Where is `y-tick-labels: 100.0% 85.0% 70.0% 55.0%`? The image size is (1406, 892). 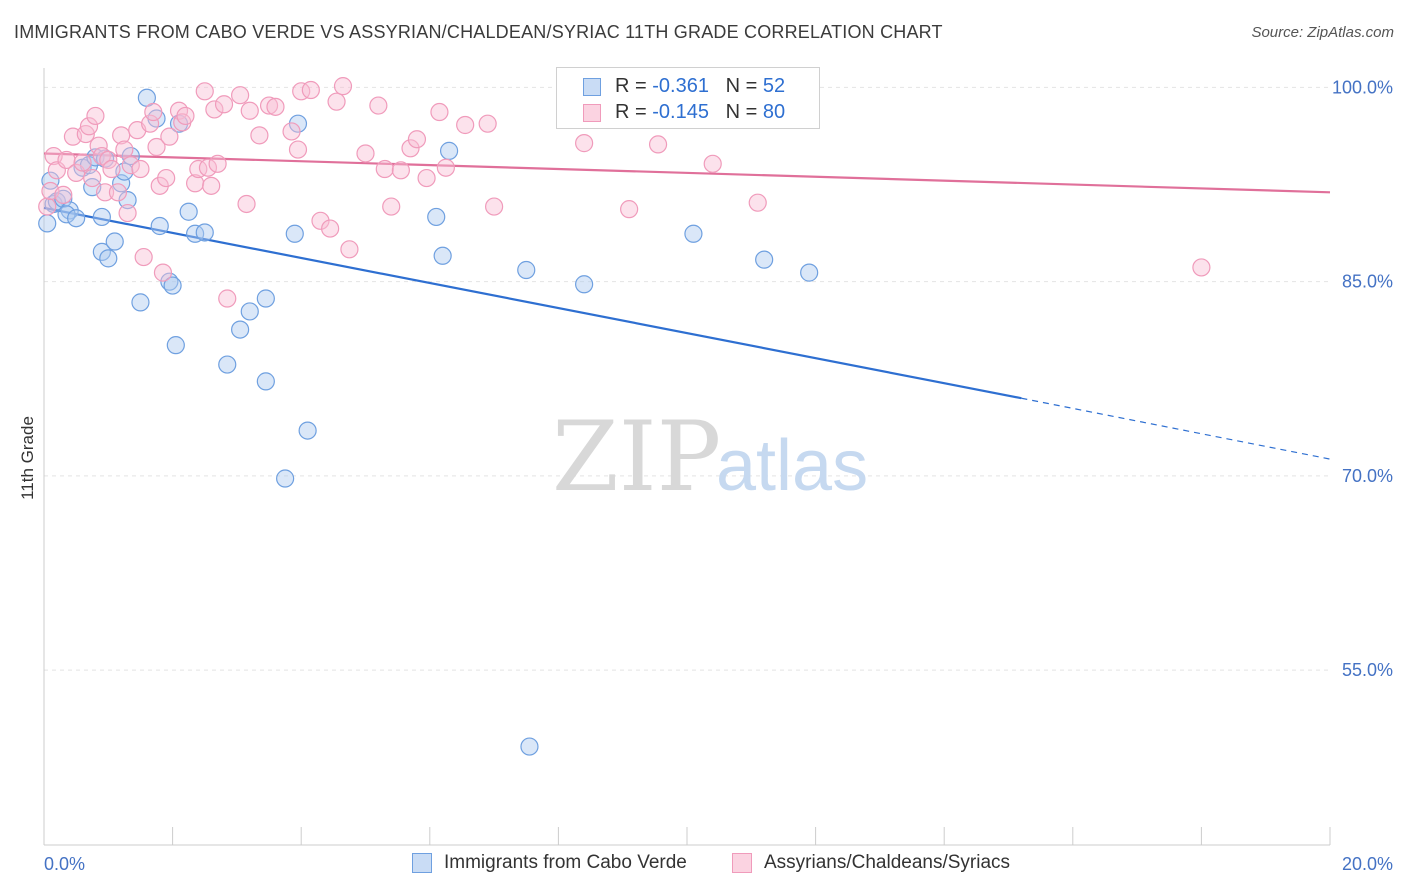
y-tick-labels: 100.0% 85.0% 70.0% 55.0% is located at coordinates (1362, 378).